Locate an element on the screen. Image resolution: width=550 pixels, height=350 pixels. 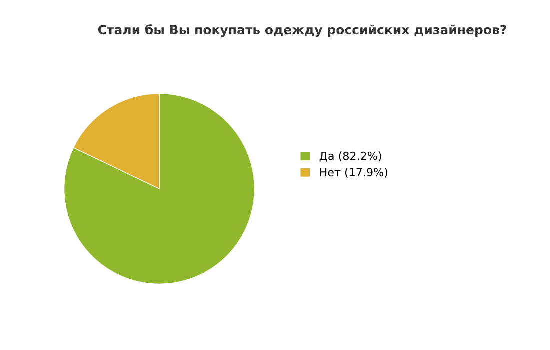
legend-label: Нет (17.9%) is located at coordinates (354, 173).